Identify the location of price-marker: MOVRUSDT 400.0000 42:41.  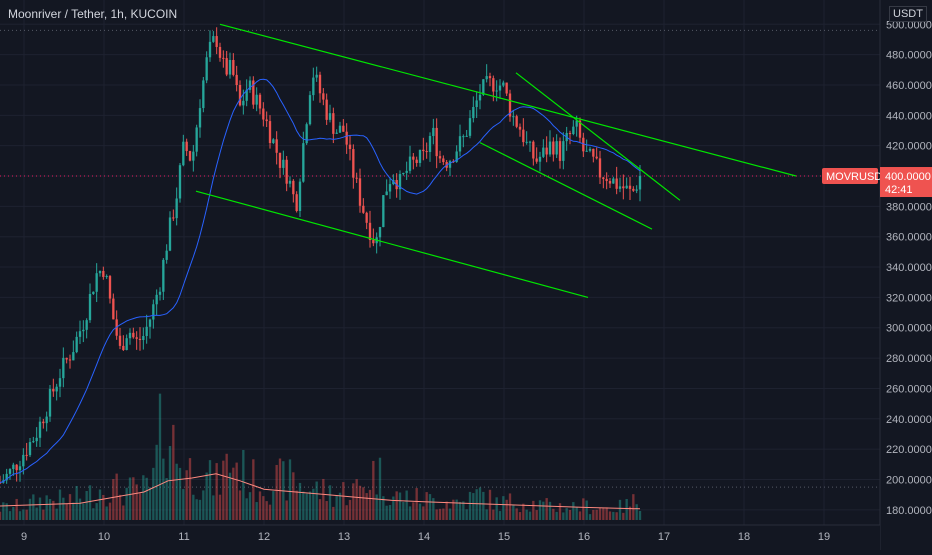
(877, 182).